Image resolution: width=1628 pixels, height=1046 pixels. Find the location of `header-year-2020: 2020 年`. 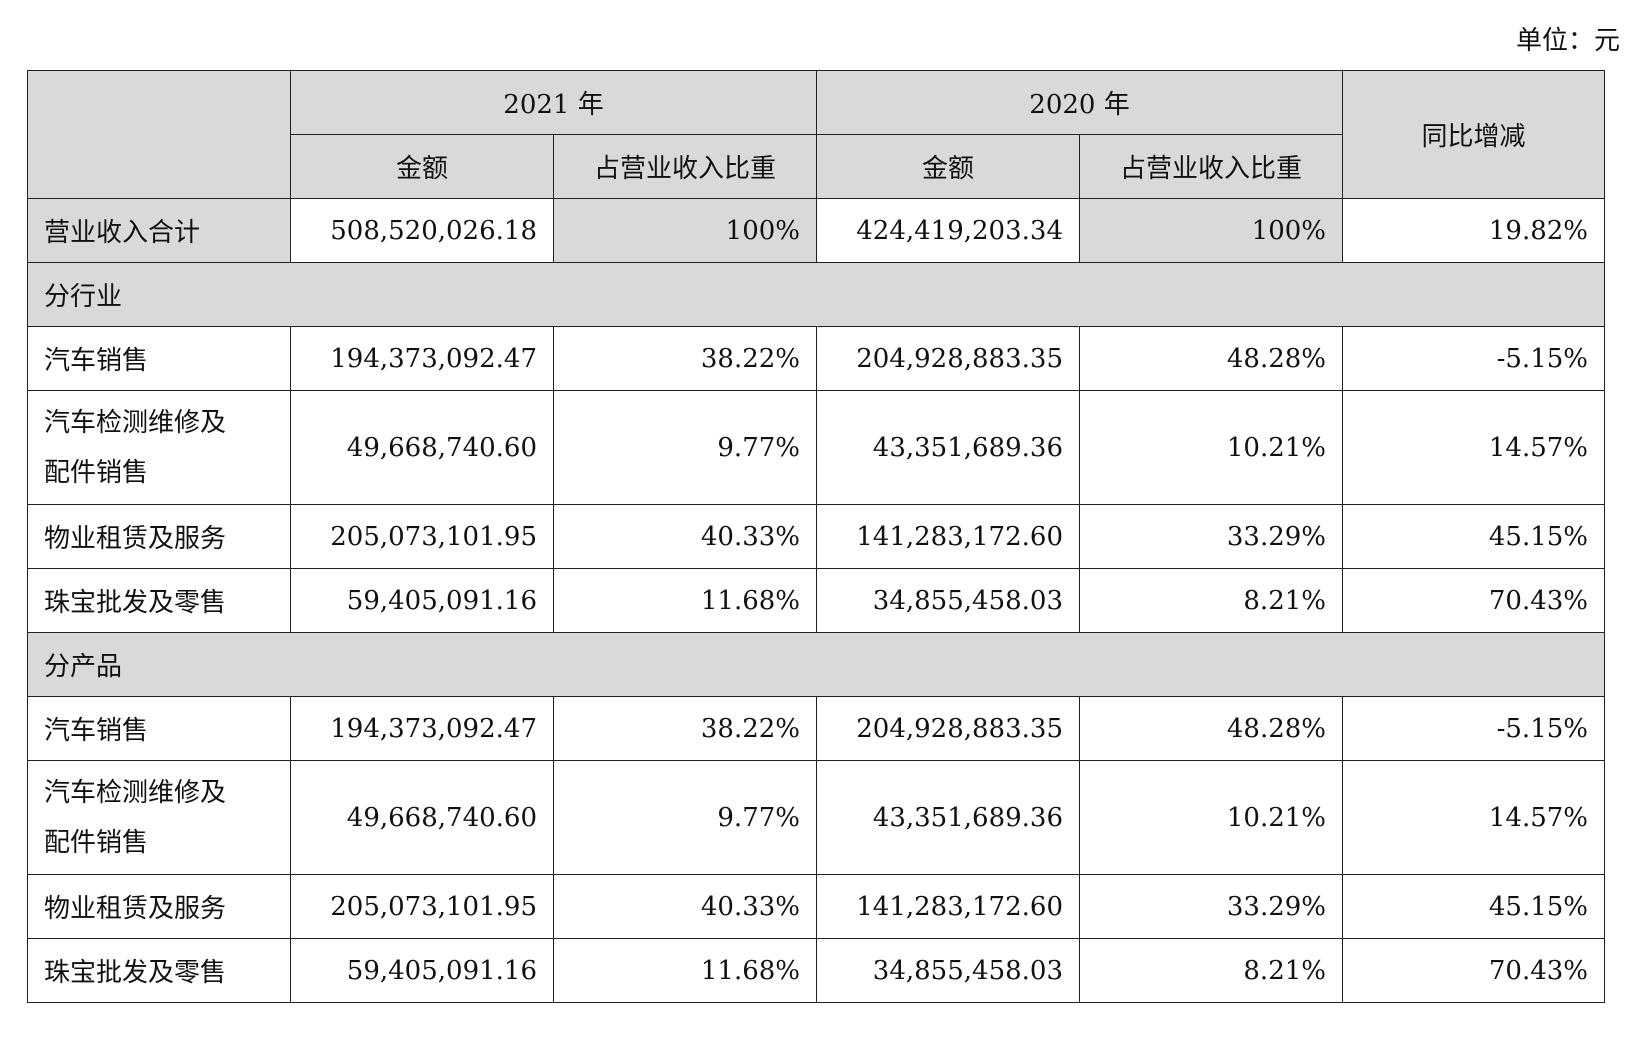

header-year-2020: 2020 年 is located at coordinates (1079, 102).